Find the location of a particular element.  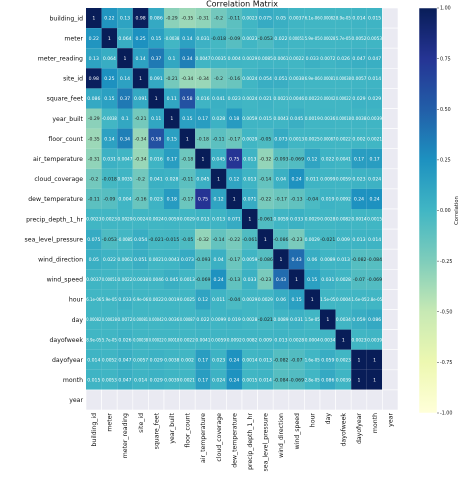

cell-value-label: 0.1 is located at coordinates (124, 119).